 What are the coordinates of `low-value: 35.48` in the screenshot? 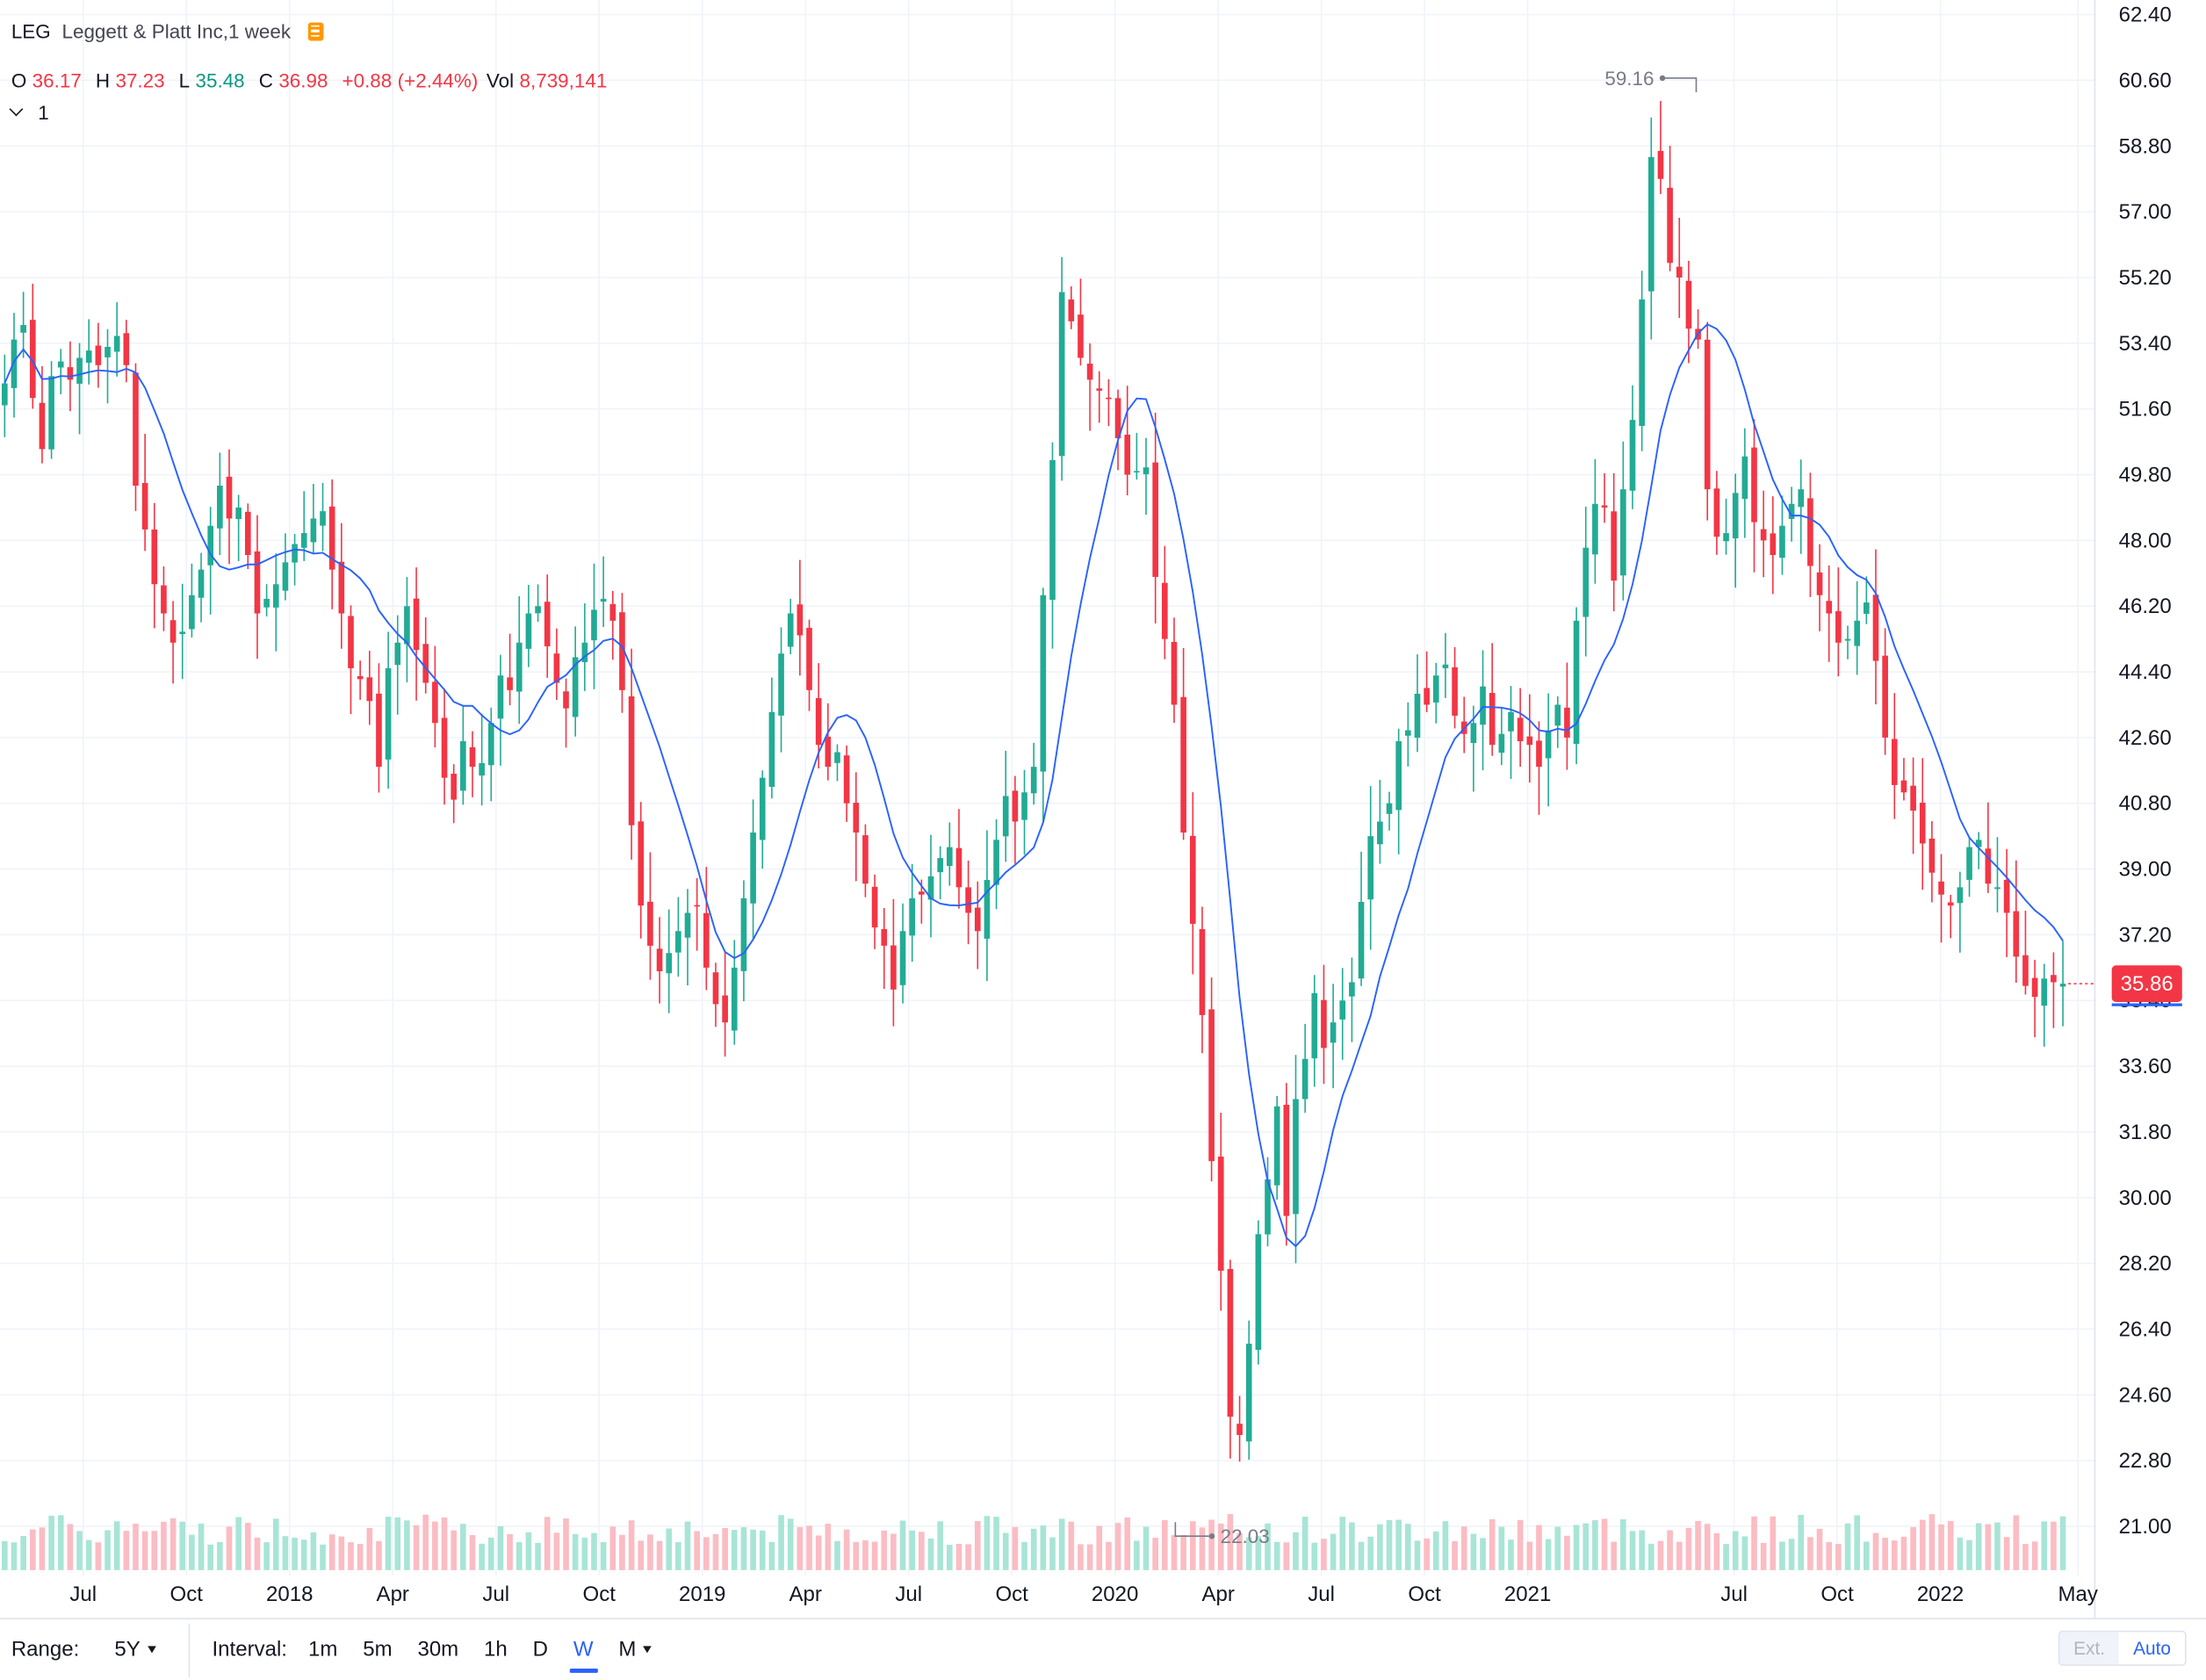 It's located at (220, 80).